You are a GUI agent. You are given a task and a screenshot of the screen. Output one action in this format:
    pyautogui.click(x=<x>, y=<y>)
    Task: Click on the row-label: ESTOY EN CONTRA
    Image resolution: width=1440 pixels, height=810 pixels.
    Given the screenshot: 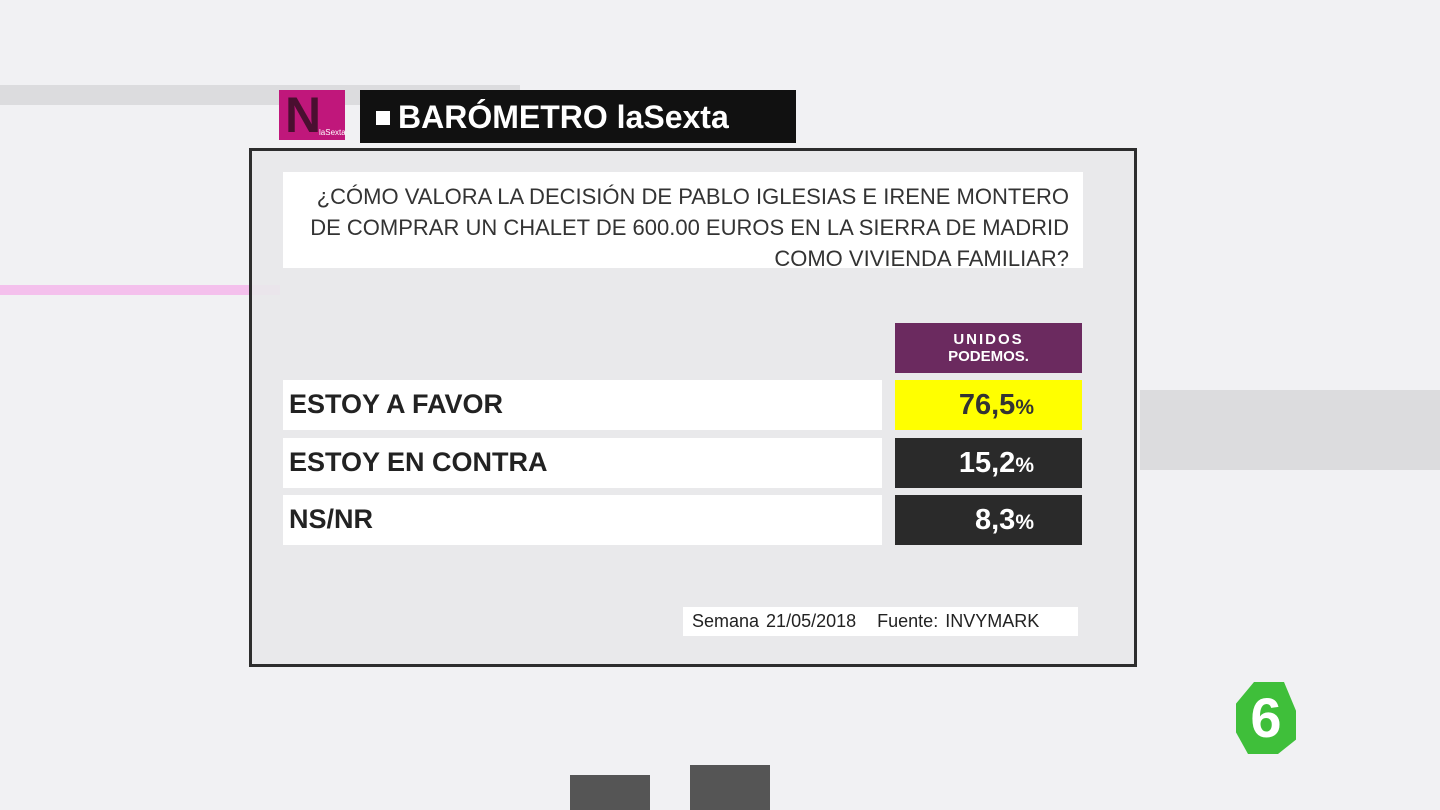 What is the action you would take?
    pyautogui.click(x=582, y=463)
    